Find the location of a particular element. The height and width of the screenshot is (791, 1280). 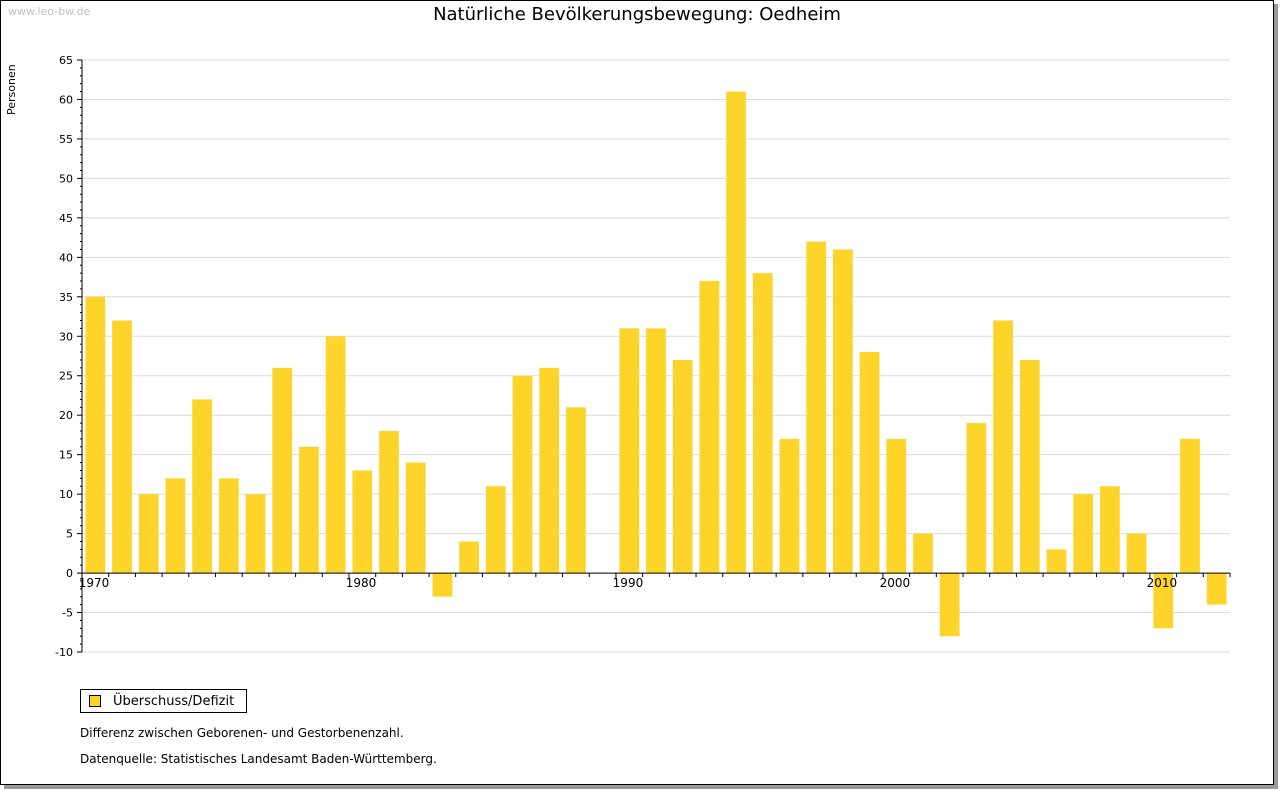

y-tick-label: 30 is located at coordinates (66, 336).